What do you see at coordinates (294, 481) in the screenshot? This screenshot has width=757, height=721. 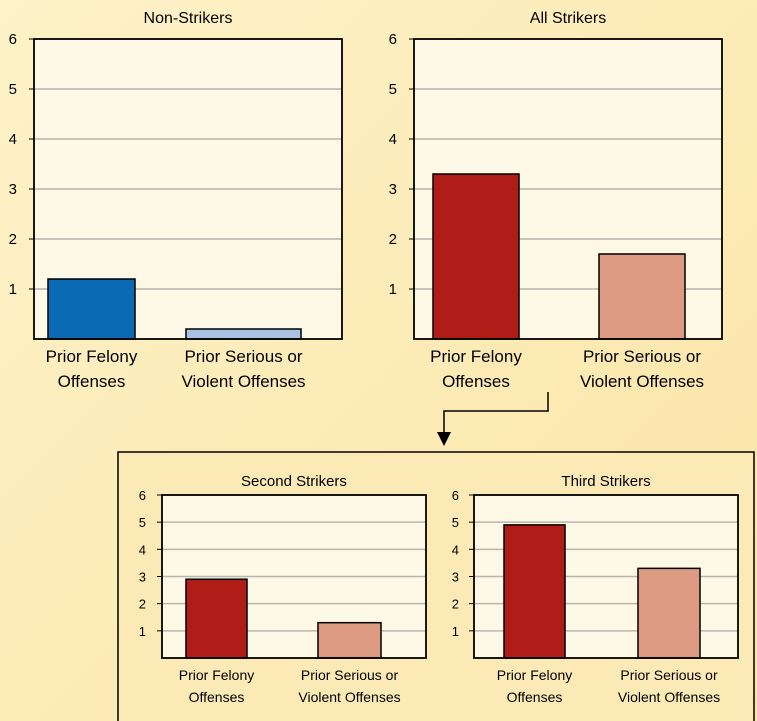 I see `chart-title: Second Strikers` at bounding box center [294, 481].